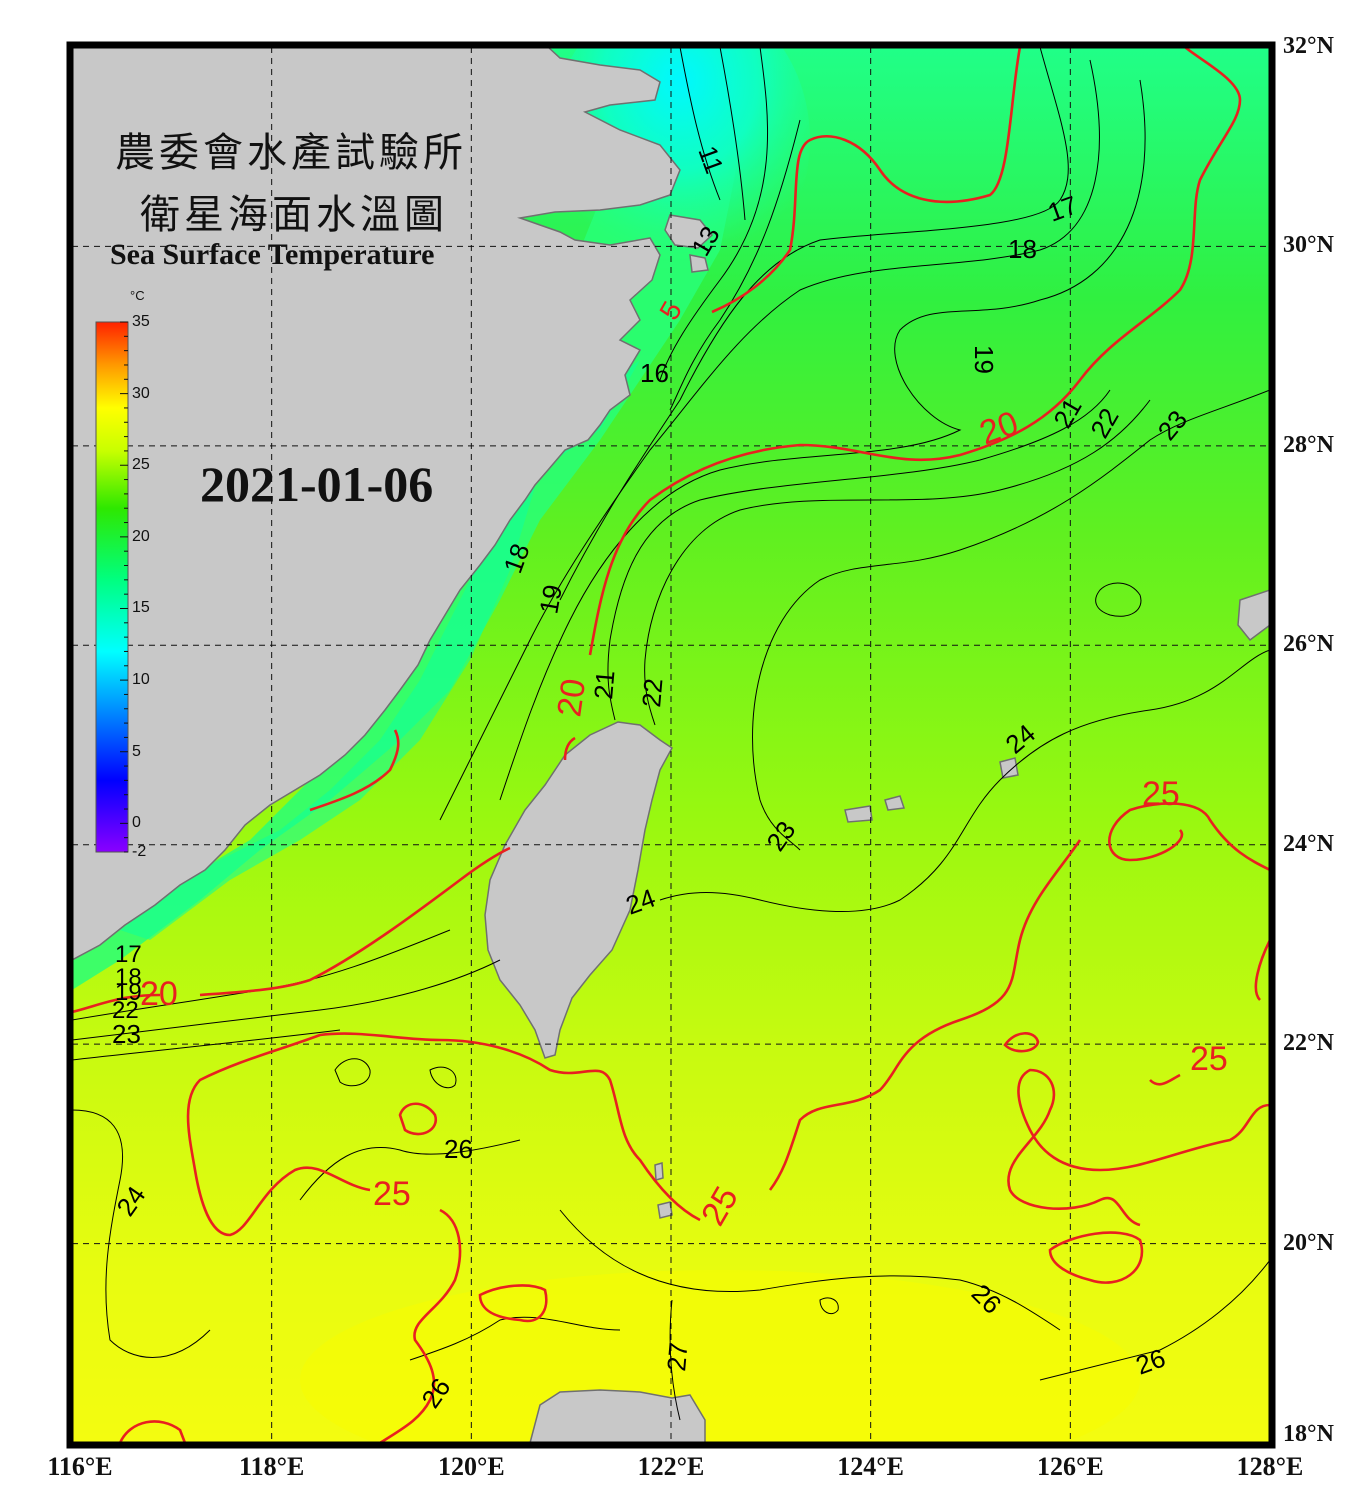 This screenshot has height=1500, width=1350. What do you see at coordinates (141, 393) in the screenshot?
I see `colorbar-tick-label: 30` at bounding box center [141, 393].